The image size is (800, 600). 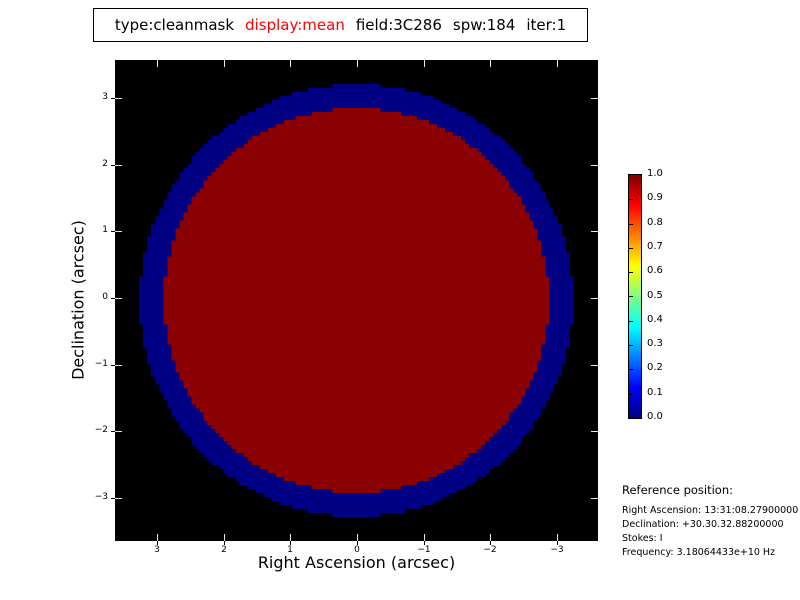 I want to click on colorbar-tick-label: 0.0, so click(x=655, y=416).